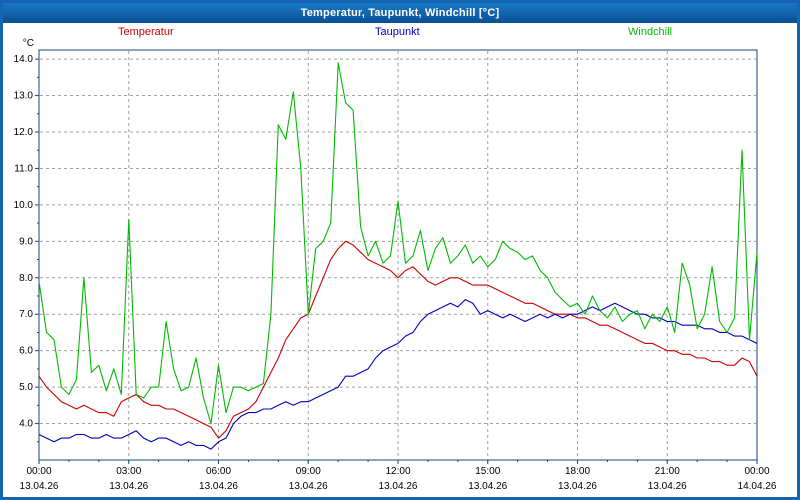  I want to click on svg-text: 18:00, so click(577, 471).